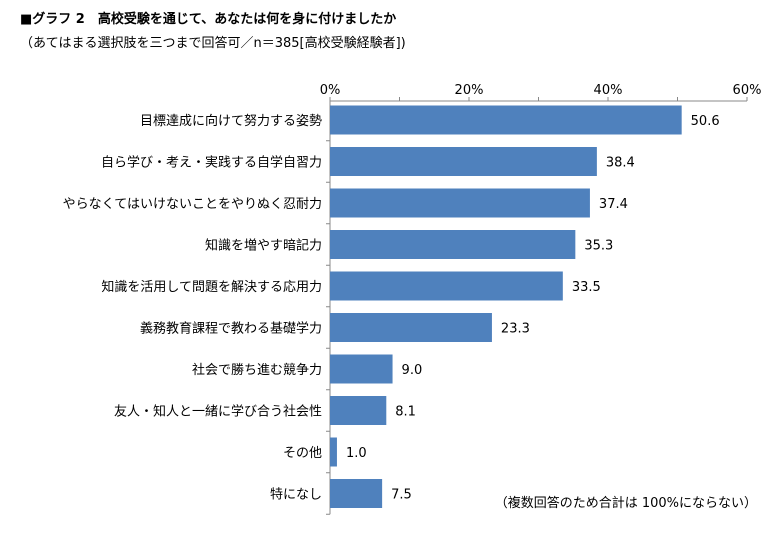 The height and width of the screenshot is (539, 779). Describe the element at coordinates (515, 329) in the screenshot. I see `value-label: 23.3` at that location.